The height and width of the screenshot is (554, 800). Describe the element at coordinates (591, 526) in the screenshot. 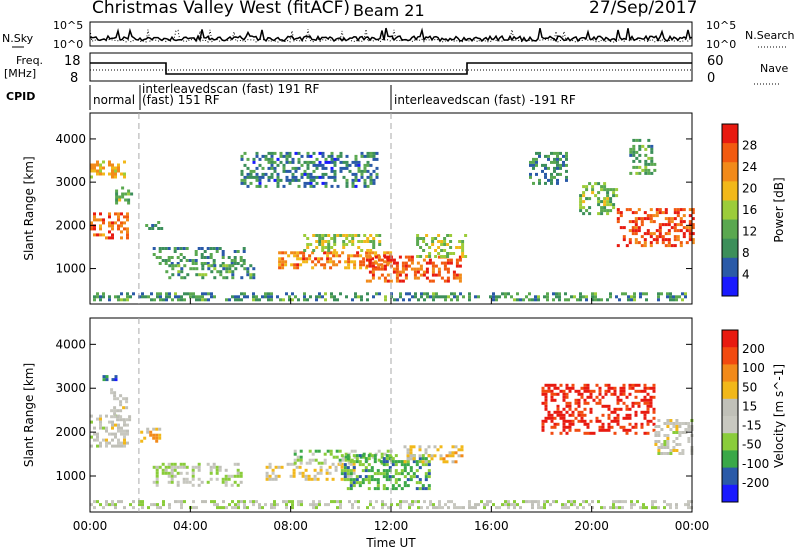

I see `x-tick-label: 20:00` at that location.